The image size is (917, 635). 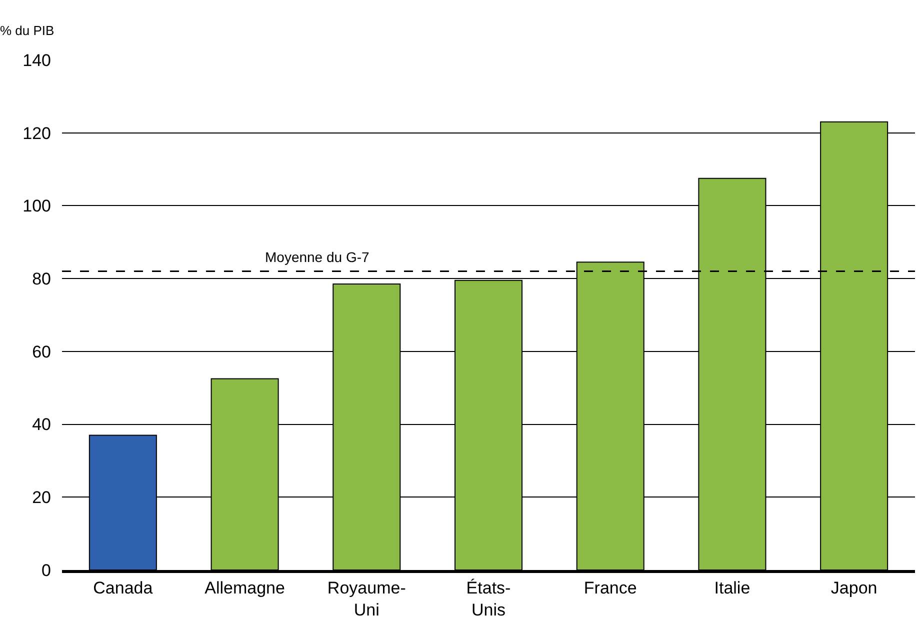 What do you see at coordinates (41, 279) in the screenshot?
I see `y-tick-label: 80` at bounding box center [41, 279].